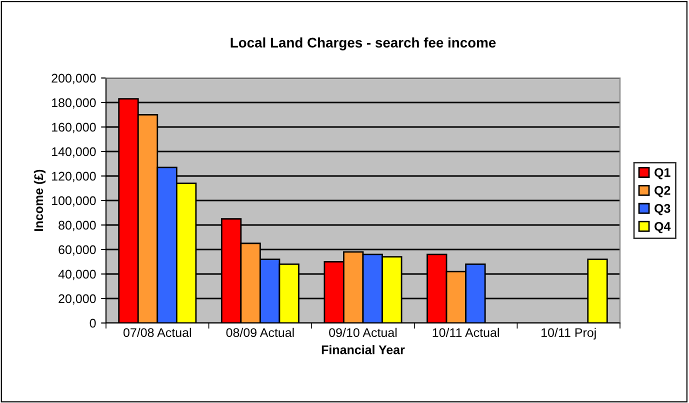 This screenshot has width=689, height=403. Describe the element at coordinates (77, 226) in the screenshot. I see `y-tick-label: 80,000` at that location.